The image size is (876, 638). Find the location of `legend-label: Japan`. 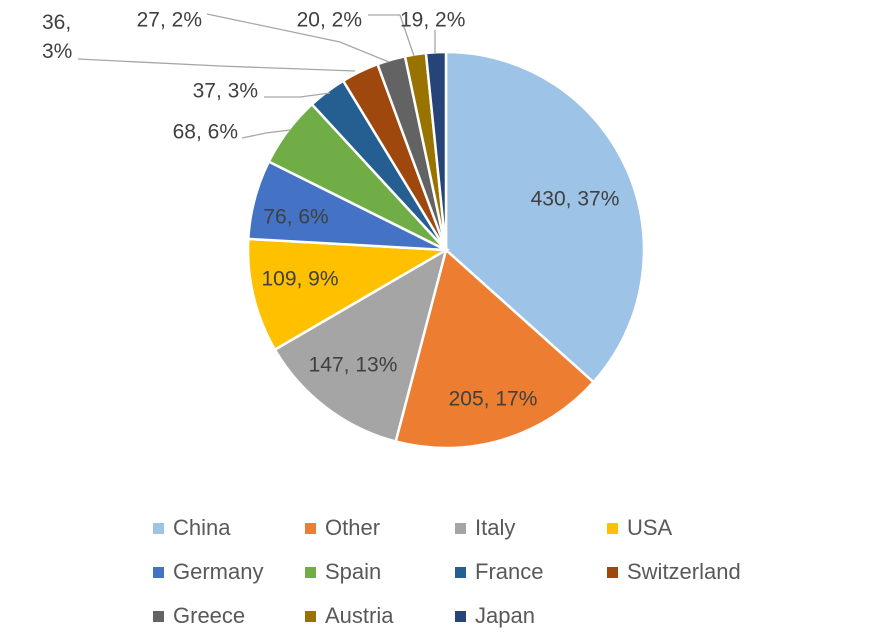

legend-label: Japan is located at coordinates (505, 615).